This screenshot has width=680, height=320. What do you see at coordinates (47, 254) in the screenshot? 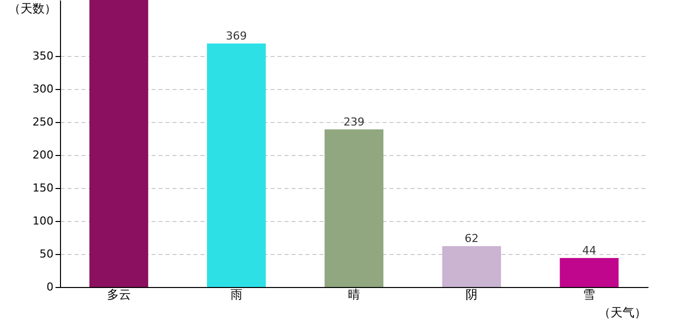
I see `y-tick-label: 50` at bounding box center [47, 254].